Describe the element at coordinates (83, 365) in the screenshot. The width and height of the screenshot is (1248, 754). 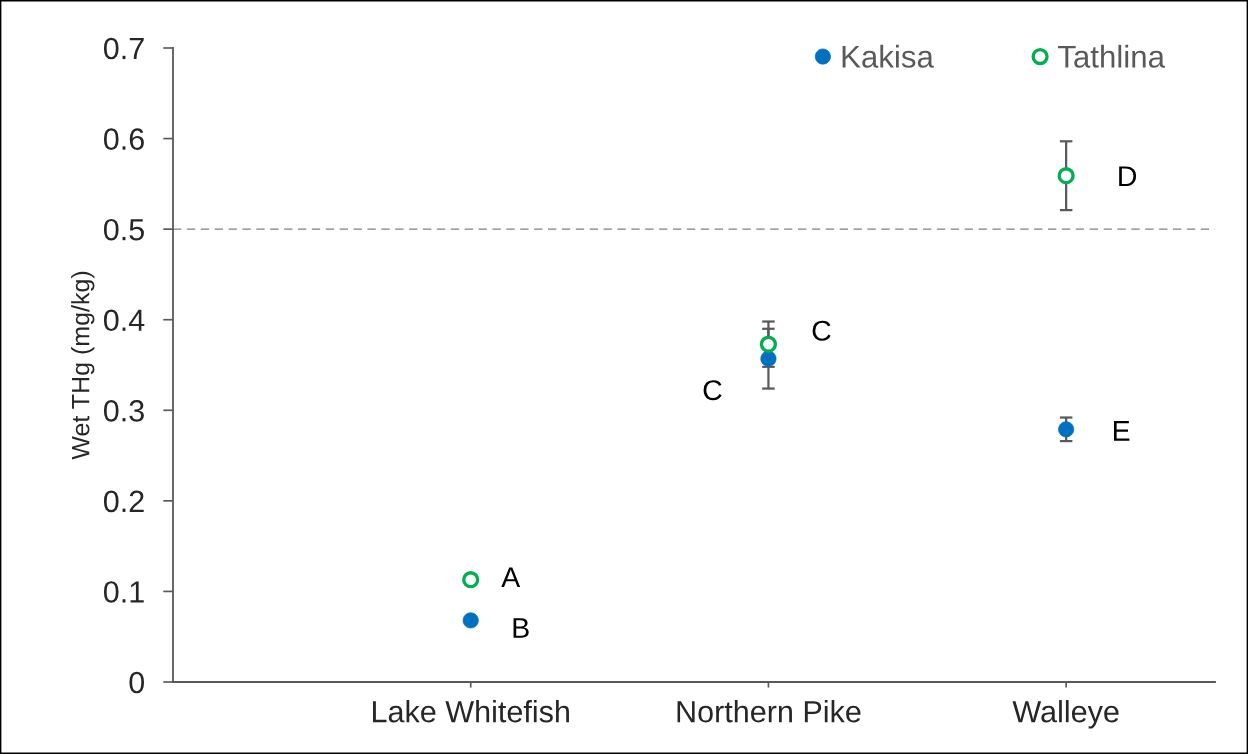
I see `y-axis-title: Wet THg (mg/kg)` at that location.